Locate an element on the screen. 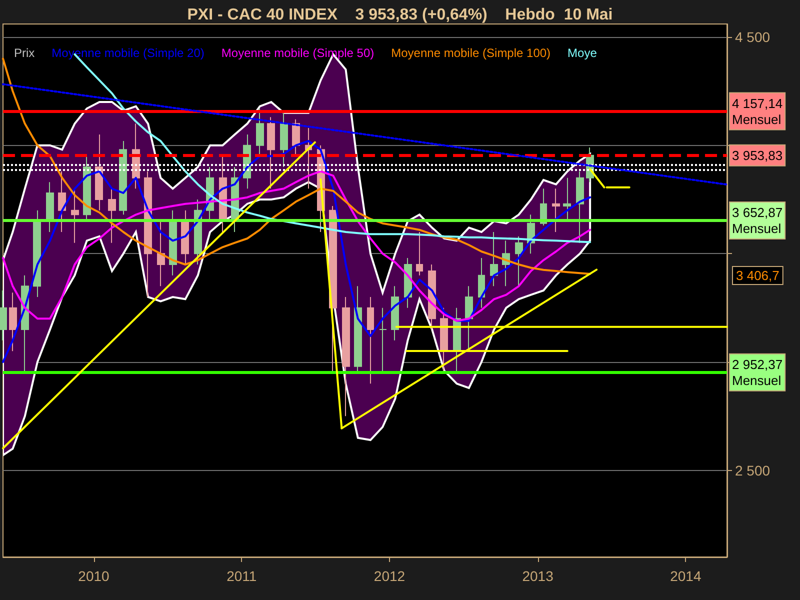  chart-title: PXI - CAC 40 INDEX 3 953,83 (+0,64%) Hebdo 10 Mai is located at coordinates (400, 15).